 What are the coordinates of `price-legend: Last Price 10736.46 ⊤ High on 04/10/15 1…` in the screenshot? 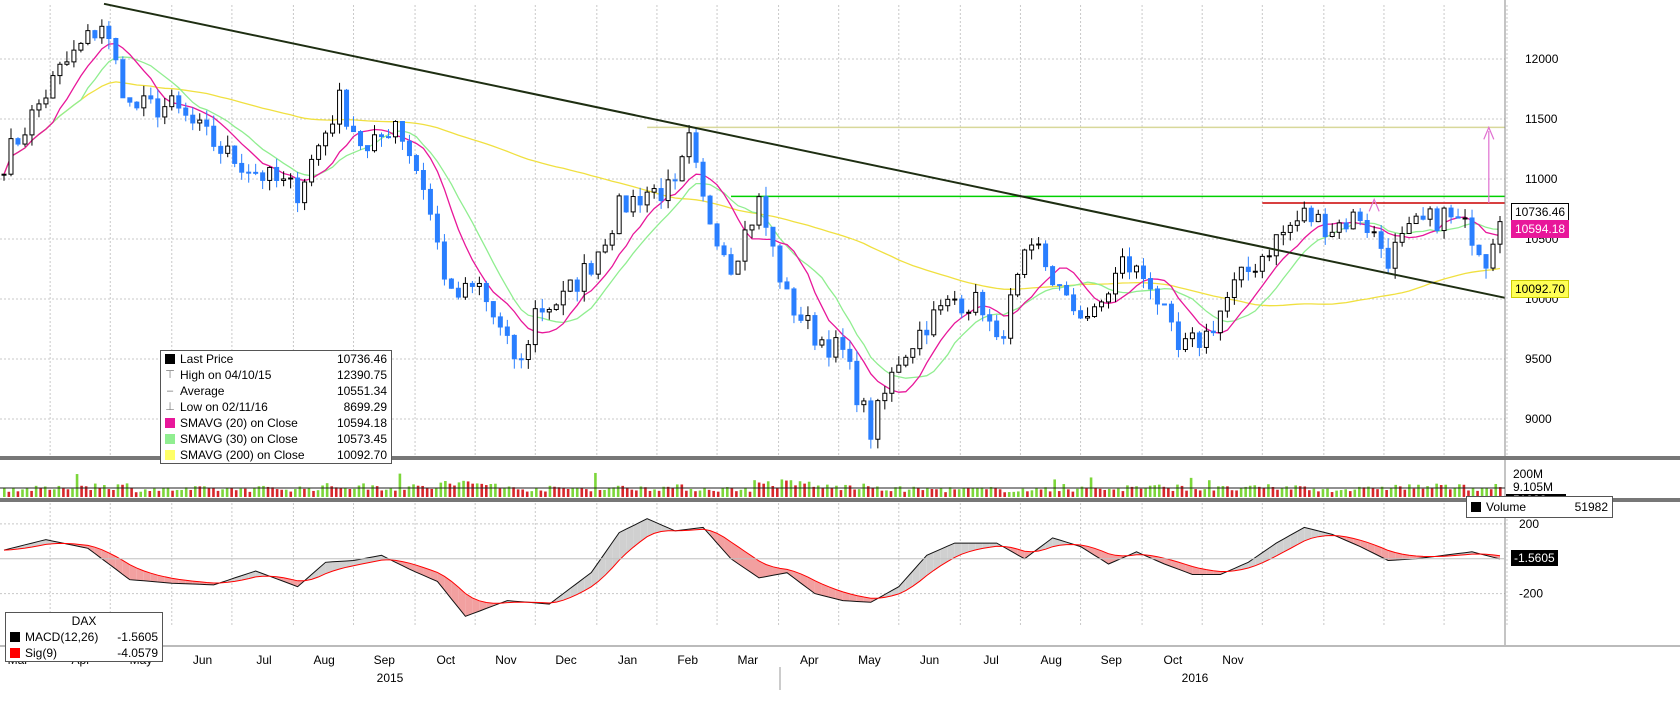 It's located at (276, 407).